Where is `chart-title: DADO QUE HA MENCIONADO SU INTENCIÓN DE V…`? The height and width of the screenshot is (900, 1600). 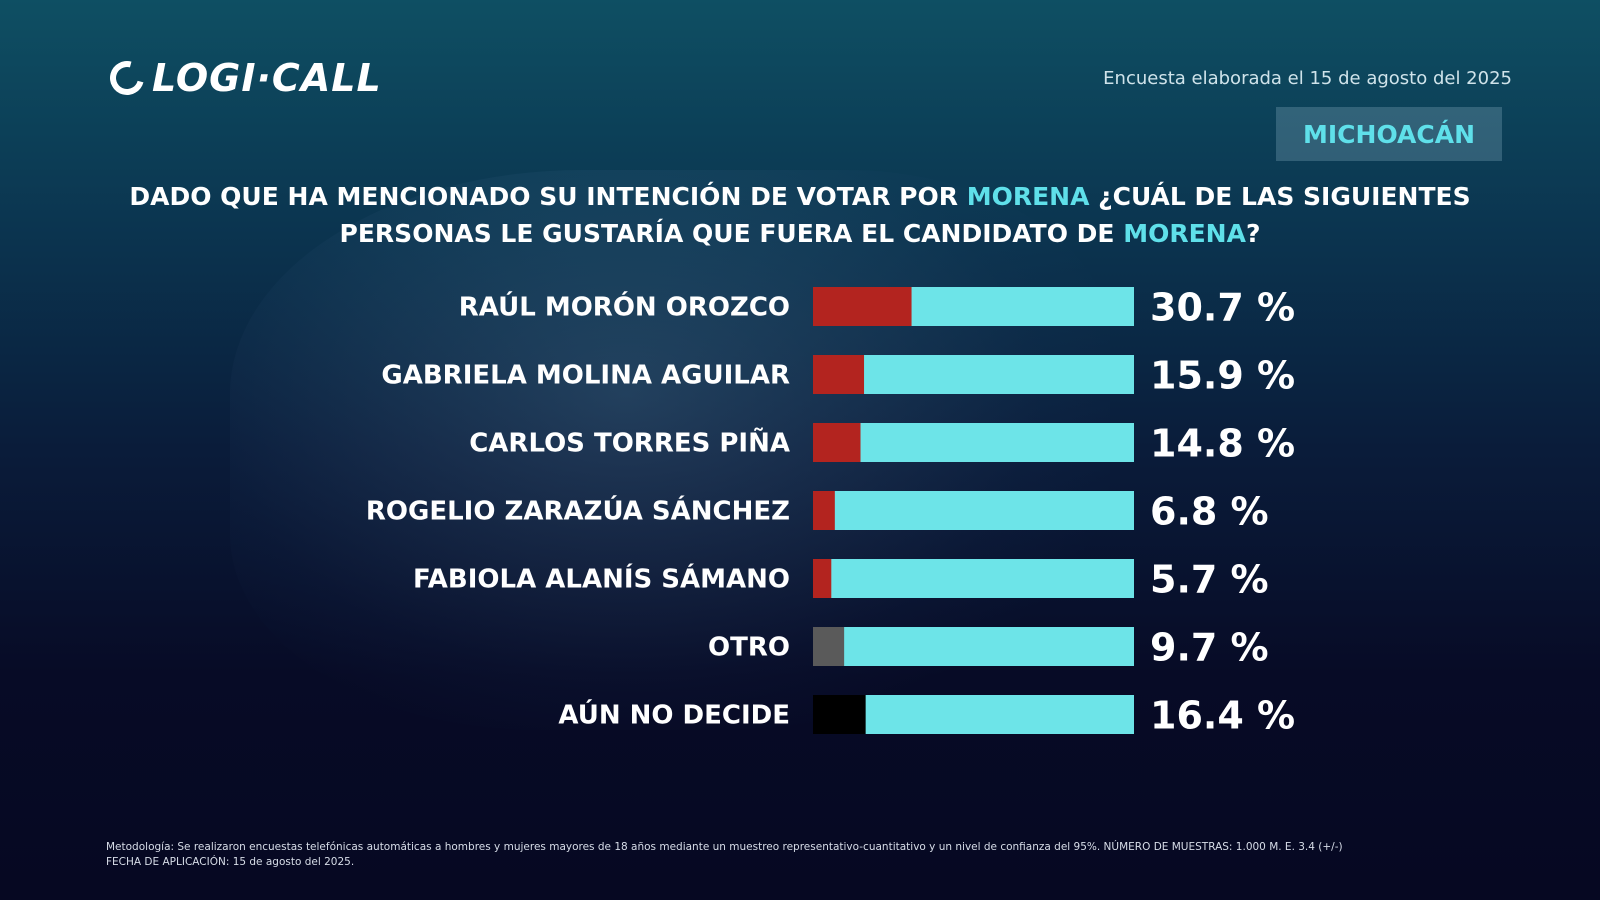 chart-title: DADO QUE HA MENCIONADO SU INTENCIÓN DE V… is located at coordinates (800, 215).